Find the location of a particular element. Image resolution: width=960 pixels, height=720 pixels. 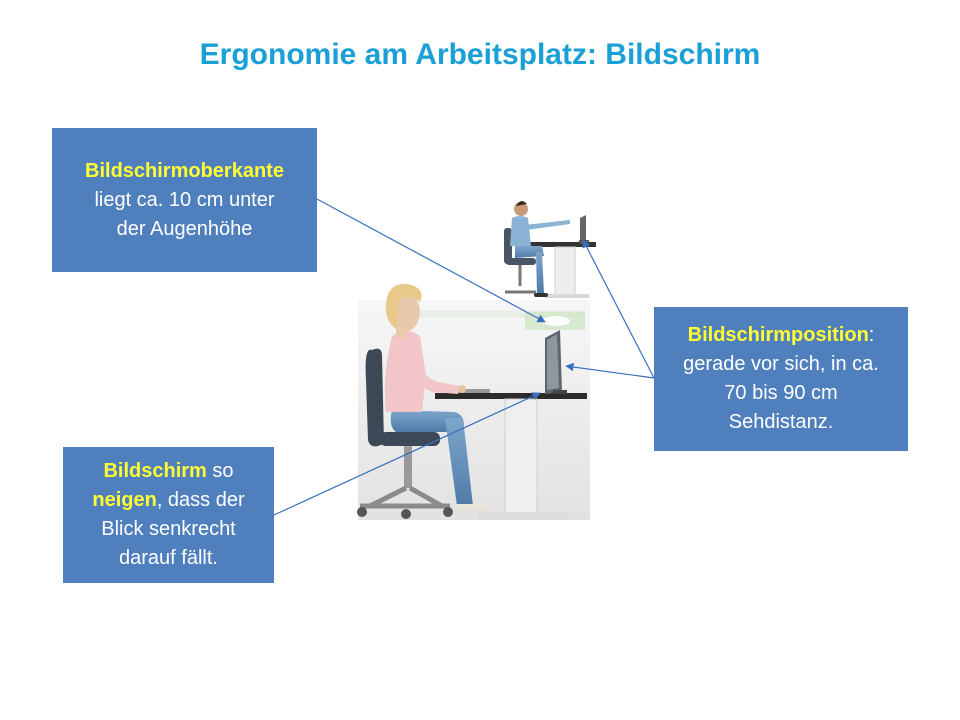

callout-highlight: Bildschirmoberkante is located at coordinates (184, 170).